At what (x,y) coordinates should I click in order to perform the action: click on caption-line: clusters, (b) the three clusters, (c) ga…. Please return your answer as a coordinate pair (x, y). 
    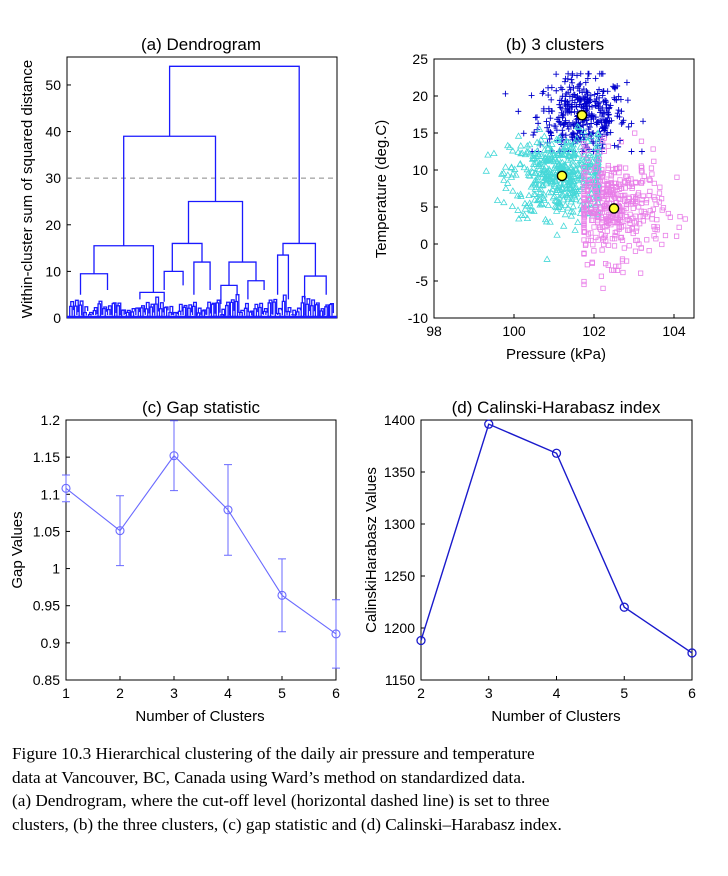
    Looking at the image, I should click on (287, 824).